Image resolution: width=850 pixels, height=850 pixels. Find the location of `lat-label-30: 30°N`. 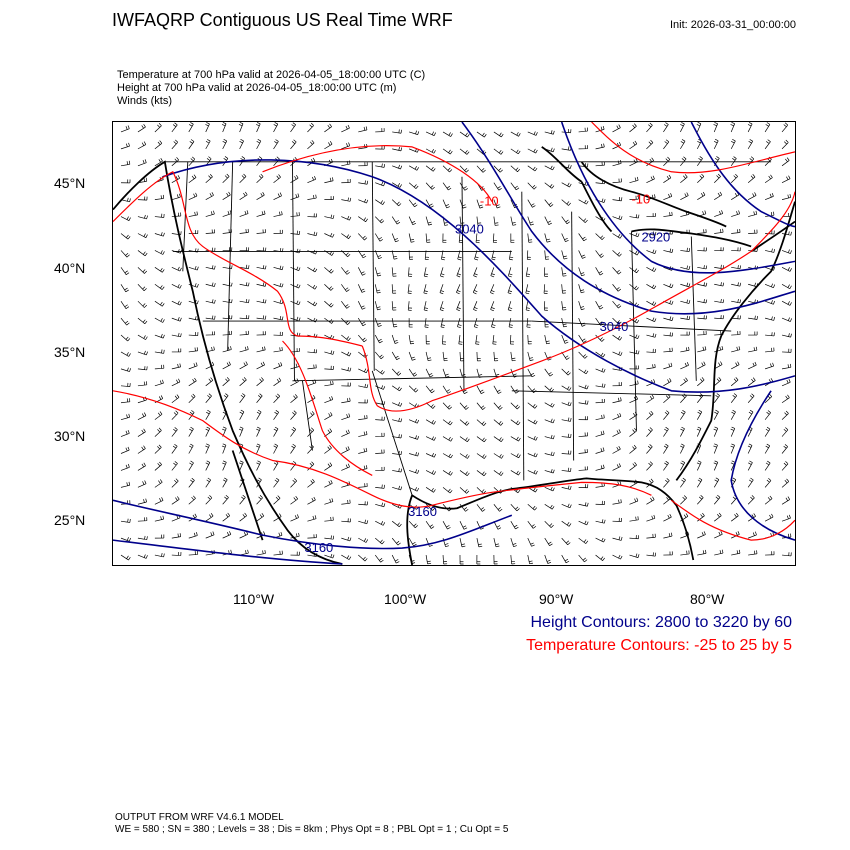

lat-label-30: 30°N is located at coordinates (70, 436).